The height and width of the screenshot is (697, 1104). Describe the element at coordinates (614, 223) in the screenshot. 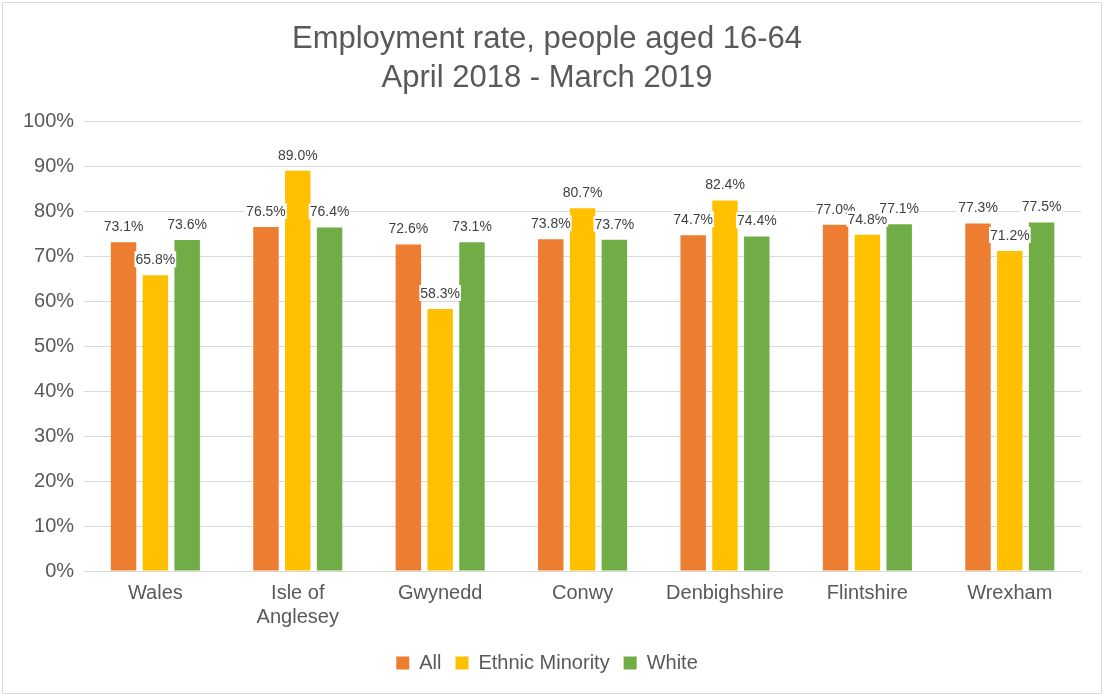

I see `data-label: 73.7%` at that location.